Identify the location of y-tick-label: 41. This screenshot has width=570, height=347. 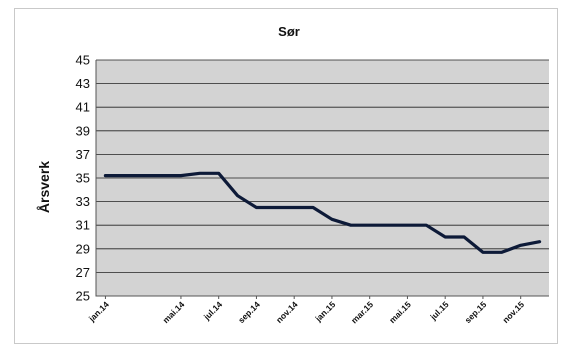
(83, 107).